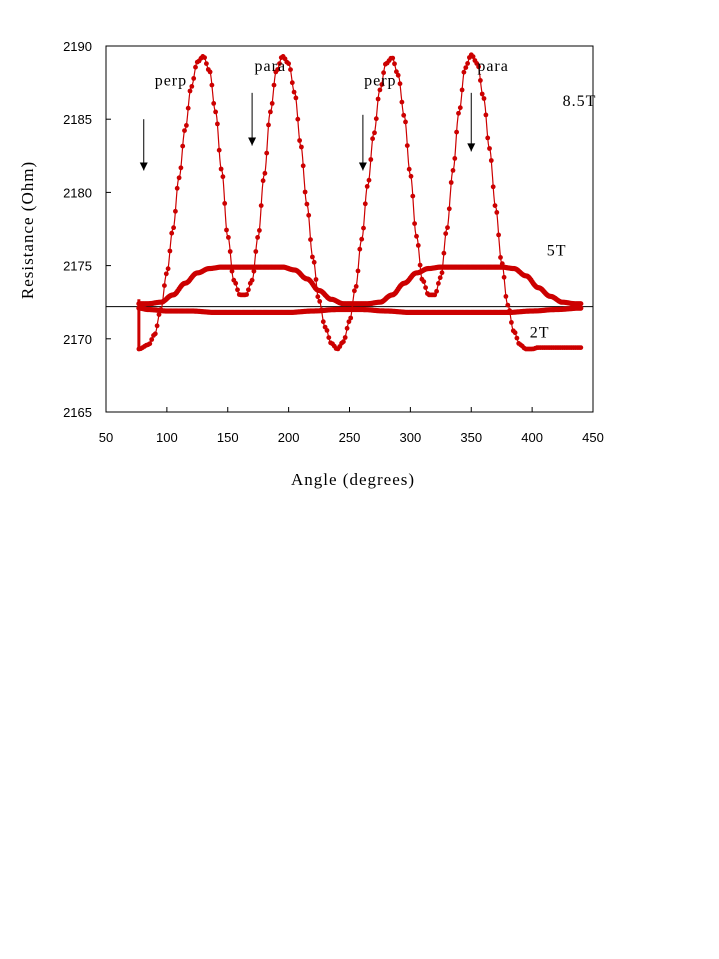  Describe the element at coordinates (77, 119) in the screenshot. I see `y-tick-label: 2185` at that location.